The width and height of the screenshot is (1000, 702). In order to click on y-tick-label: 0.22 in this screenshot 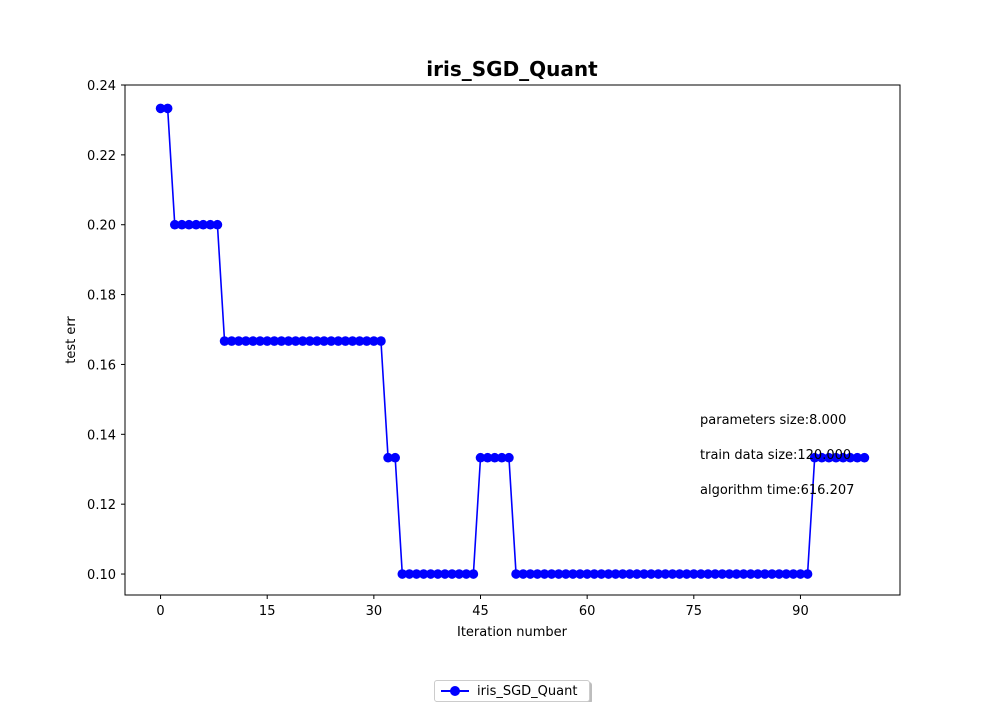, I will do `click(101, 156)`.